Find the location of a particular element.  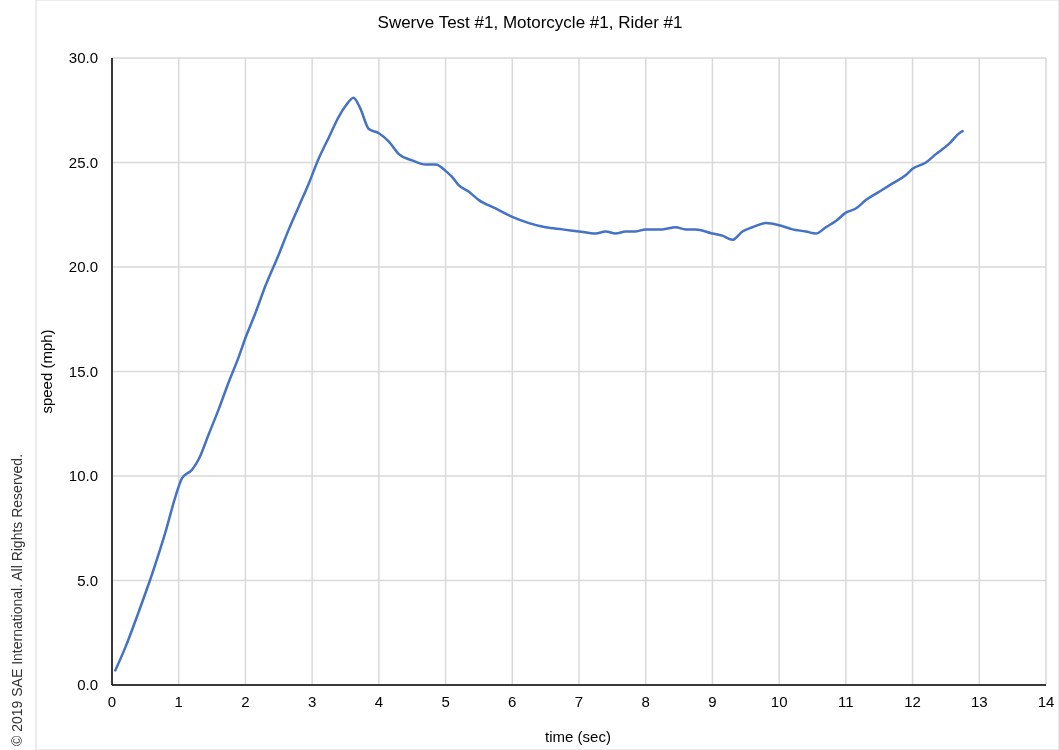

x-tick-label: 14 is located at coordinates (1046, 701).